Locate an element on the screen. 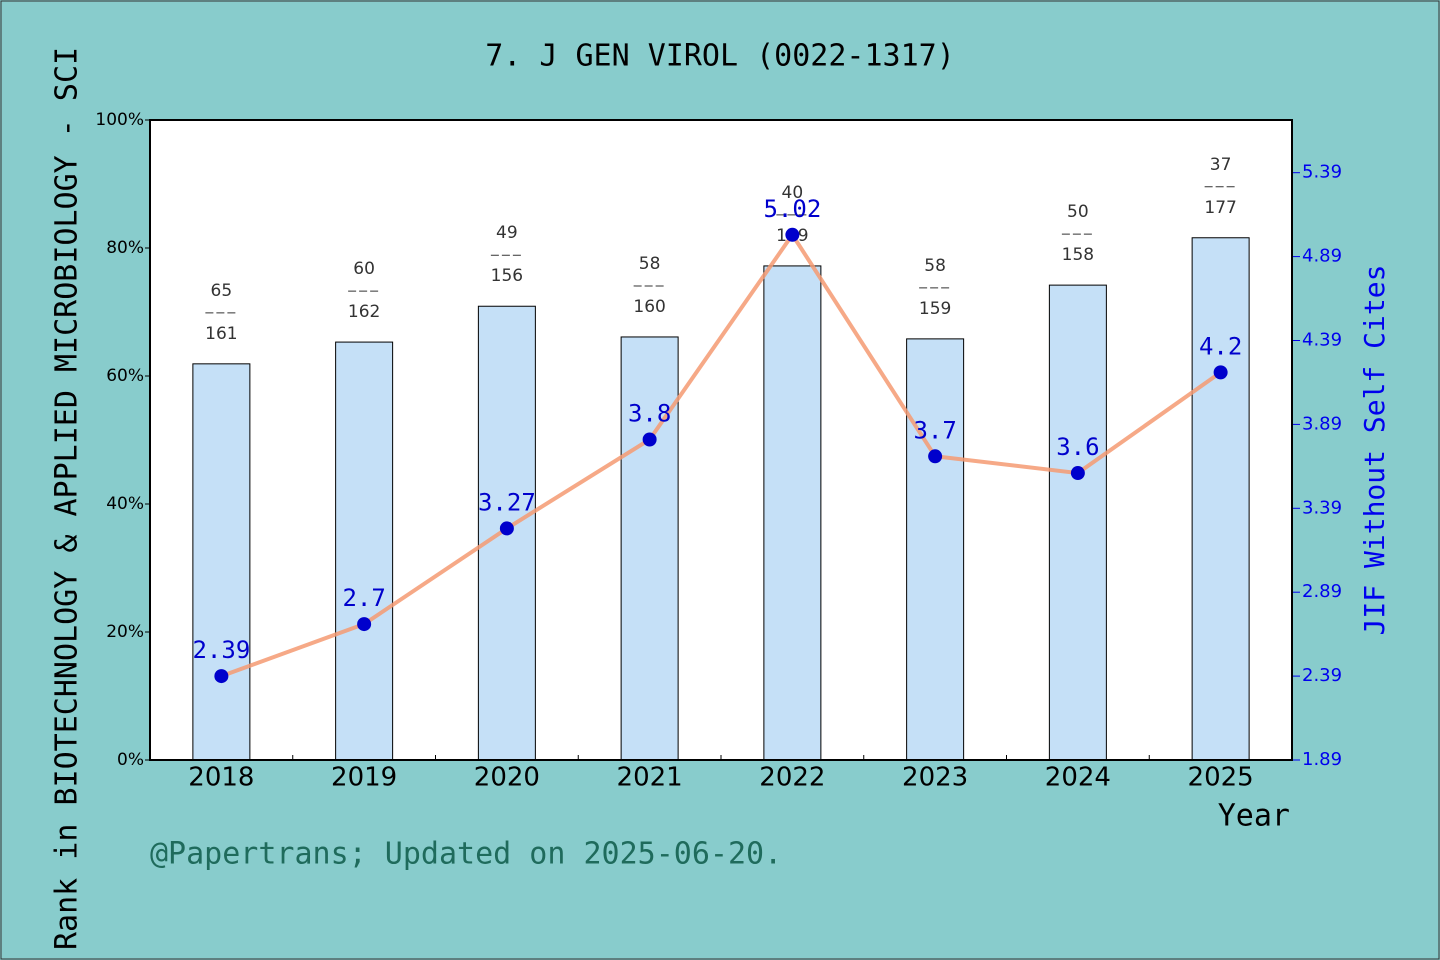  total-label: 160 is located at coordinates (649, 307).